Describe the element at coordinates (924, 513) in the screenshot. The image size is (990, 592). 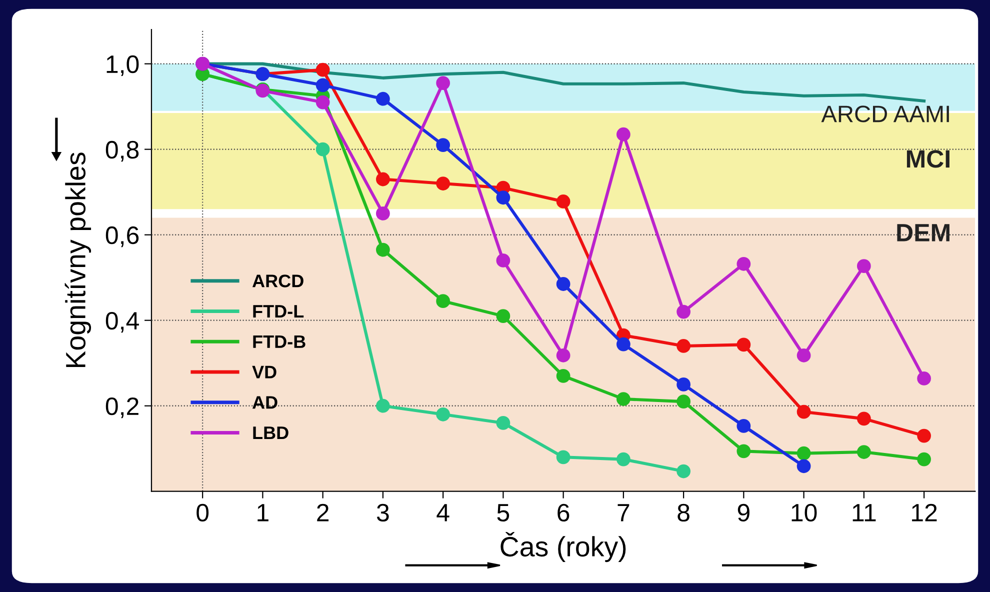
I see `x-tick-label: 12` at that location.